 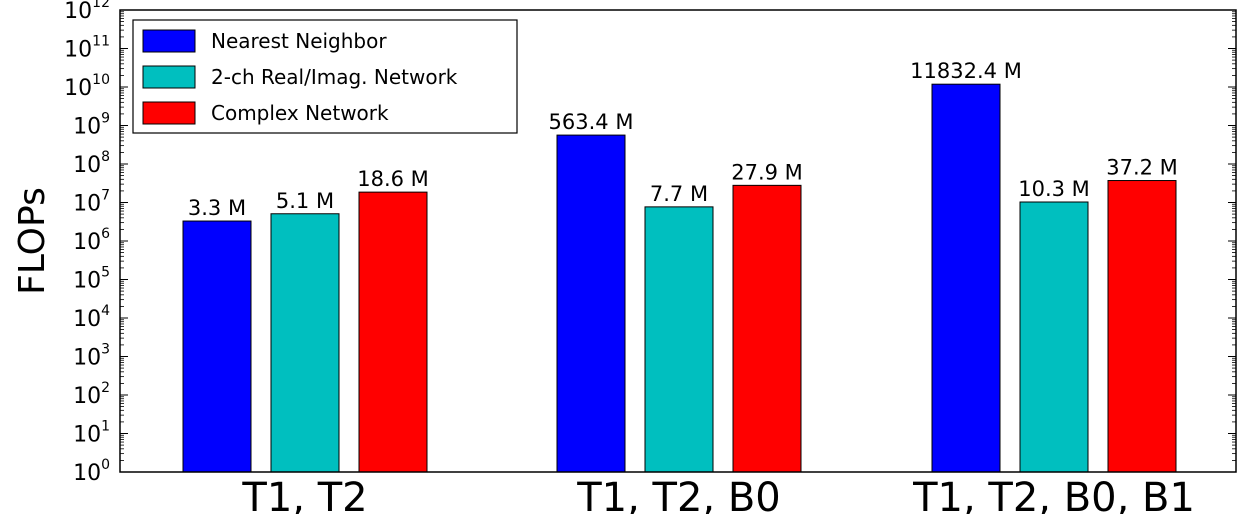 I want to click on bar-value-label: 563.4 M, so click(x=591, y=122).